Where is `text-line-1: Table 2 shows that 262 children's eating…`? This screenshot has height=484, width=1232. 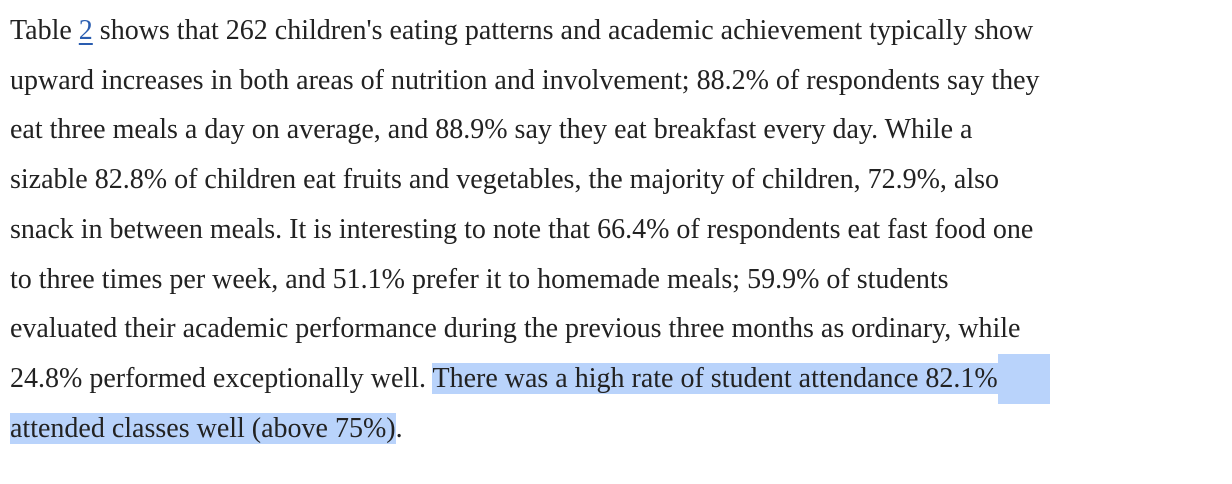
text-line-1: Table 2 shows that 262 children's eating… is located at coordinates (620, 31).